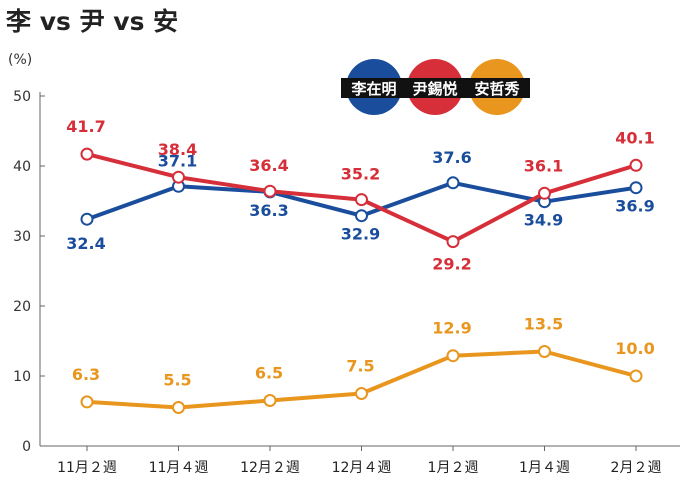  I want to click on data-label: 37.1, so click(177, 160).